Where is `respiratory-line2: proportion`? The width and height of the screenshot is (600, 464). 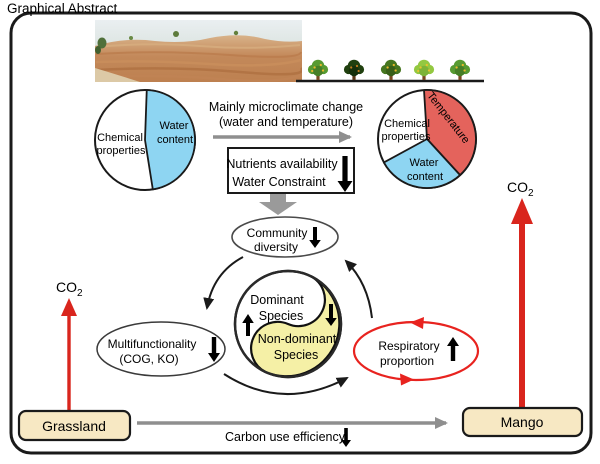
respiratory-line2: proportion is located at coordinates (407, 361).